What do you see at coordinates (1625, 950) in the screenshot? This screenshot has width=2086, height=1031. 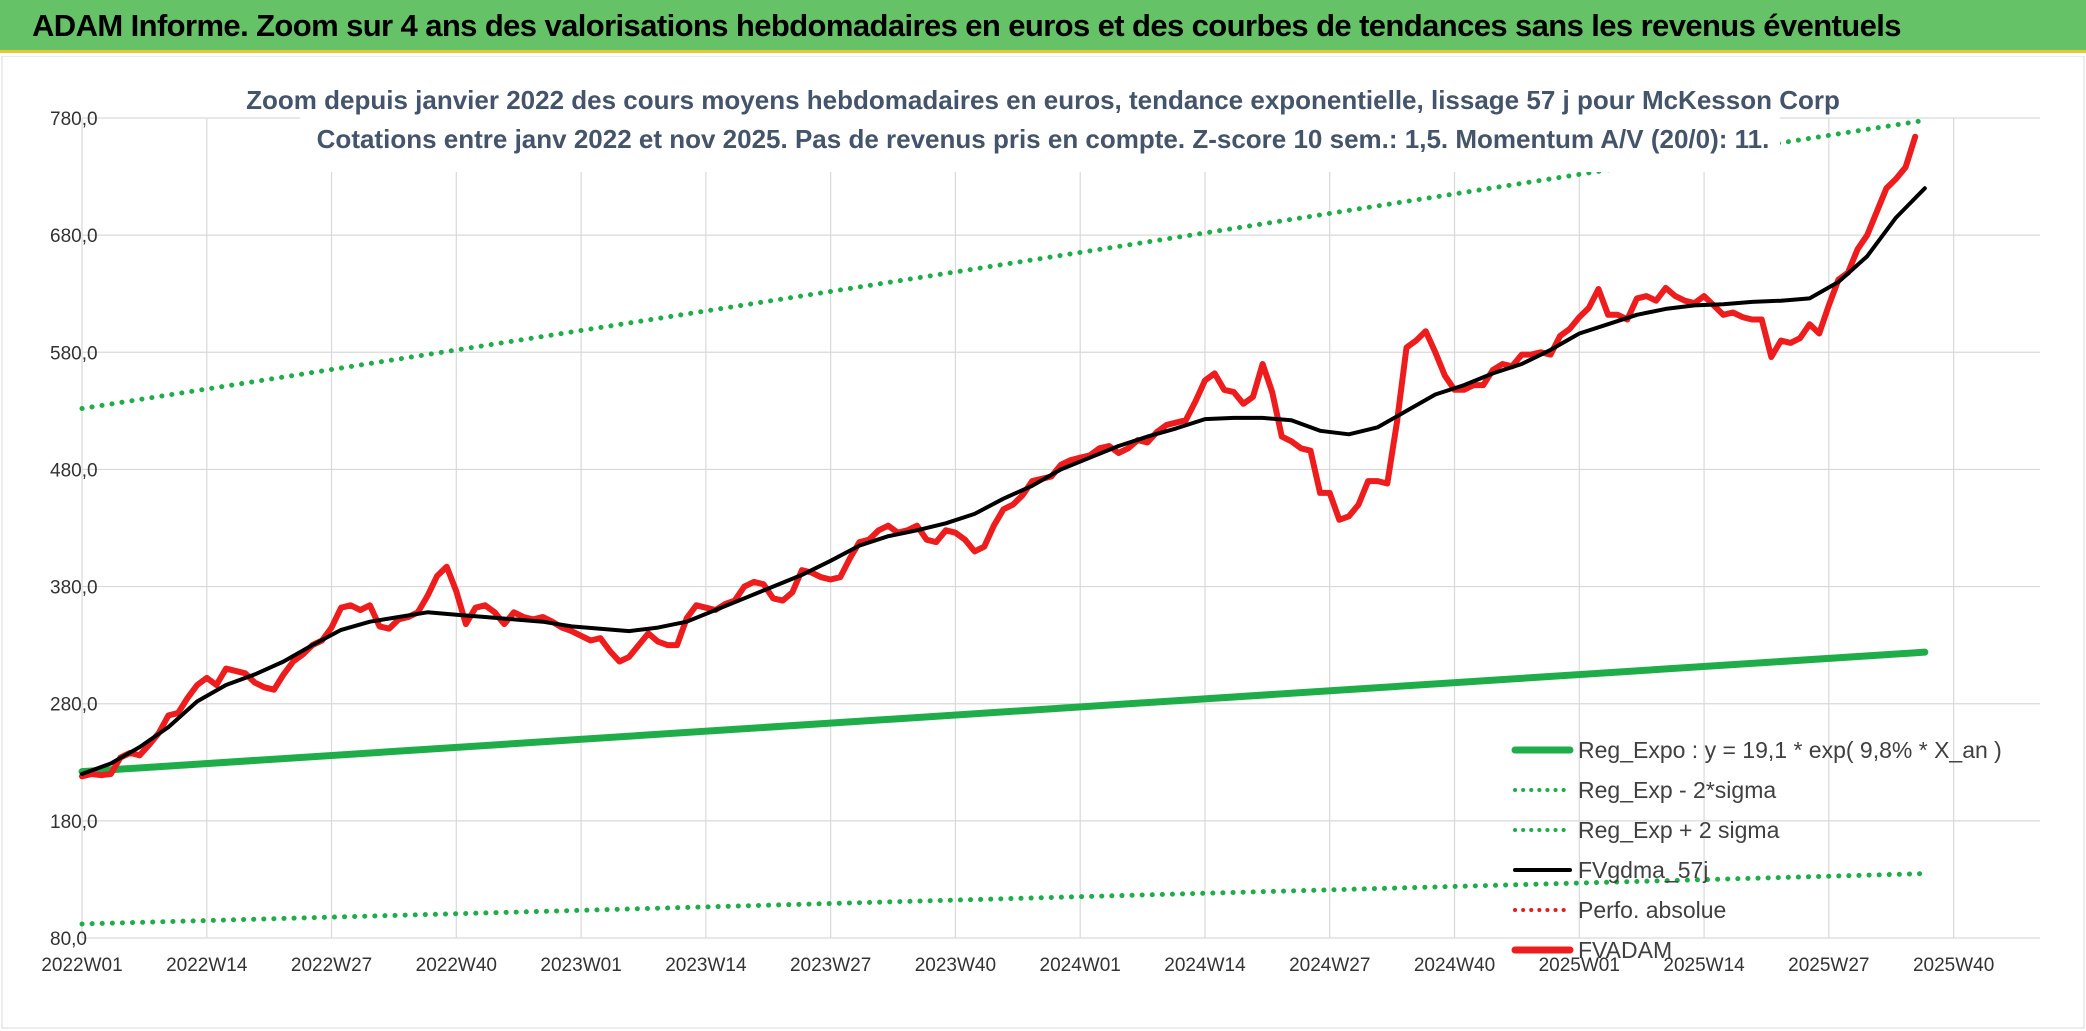 I see `legend-fvadam-label: FVADAM` at bounding box center [1625, 950].